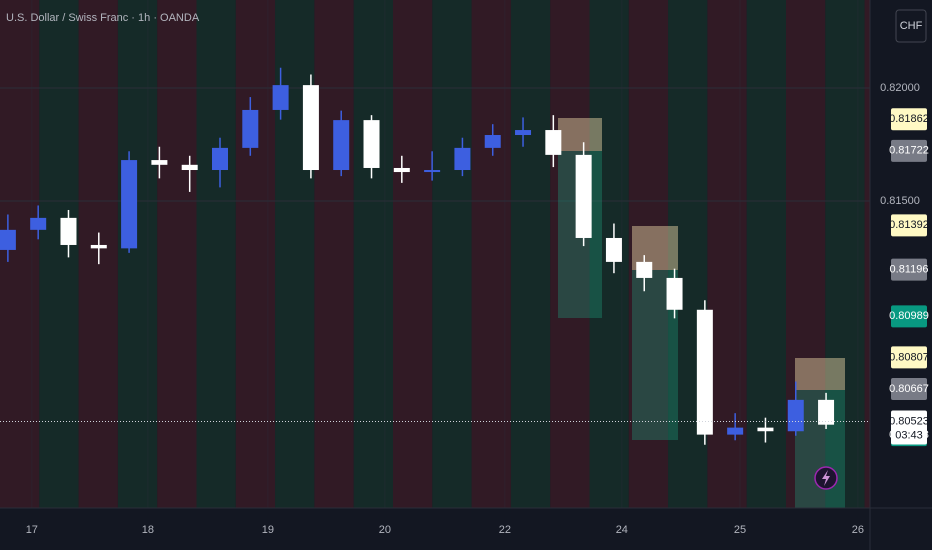  Describe the element at coordinates (103, 18) in the screenshot. I see `chart-title: U.S. Dollar / Swiss Franc · 1h · OANDA` at that location.